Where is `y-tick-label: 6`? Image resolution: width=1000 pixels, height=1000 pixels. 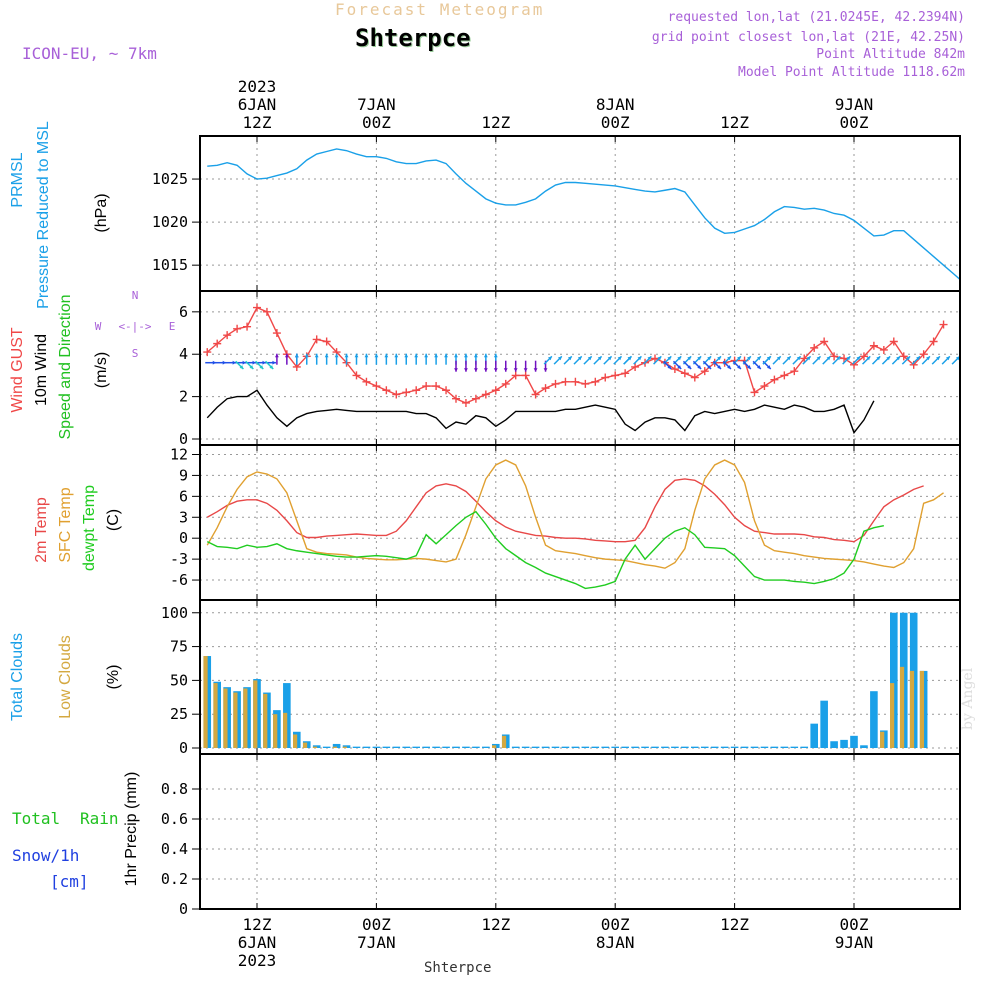 y-tick-label: 6 is located at coordinates (183, 496).